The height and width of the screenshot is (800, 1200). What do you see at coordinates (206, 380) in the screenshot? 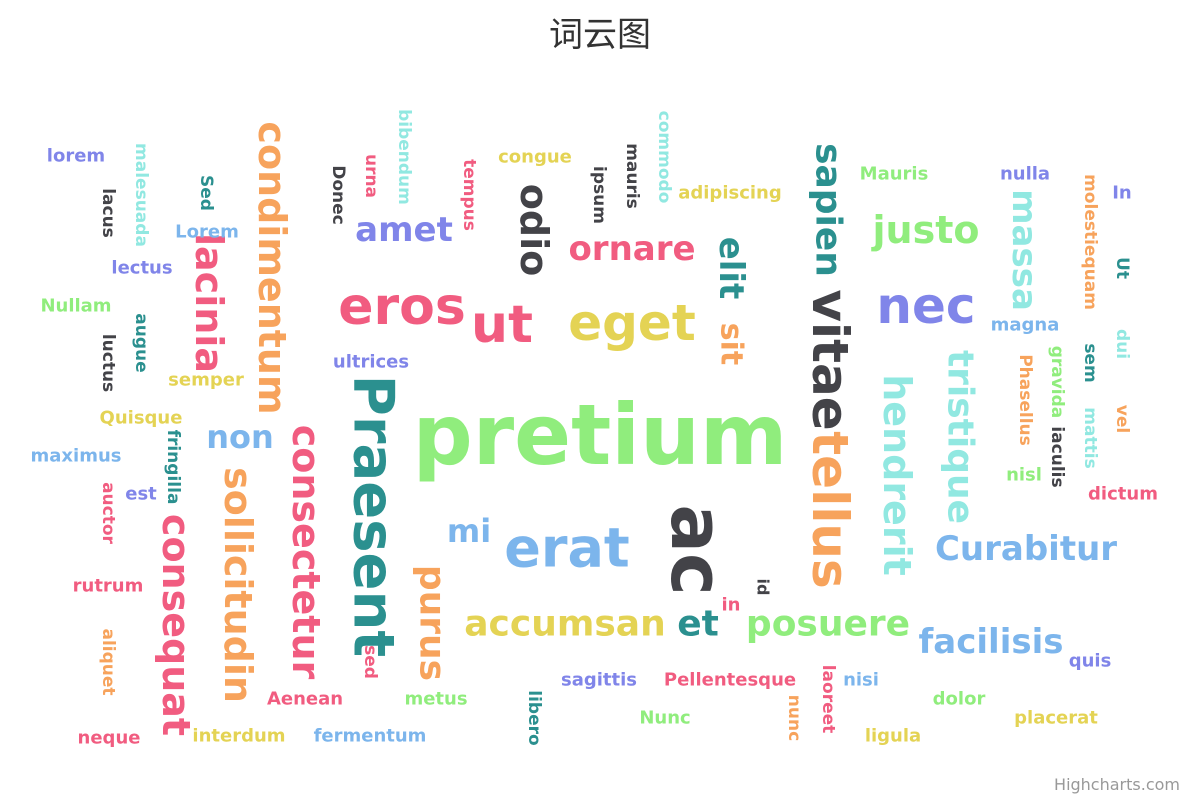
I see `word-semper: semper` at bounding box center [206, 380].